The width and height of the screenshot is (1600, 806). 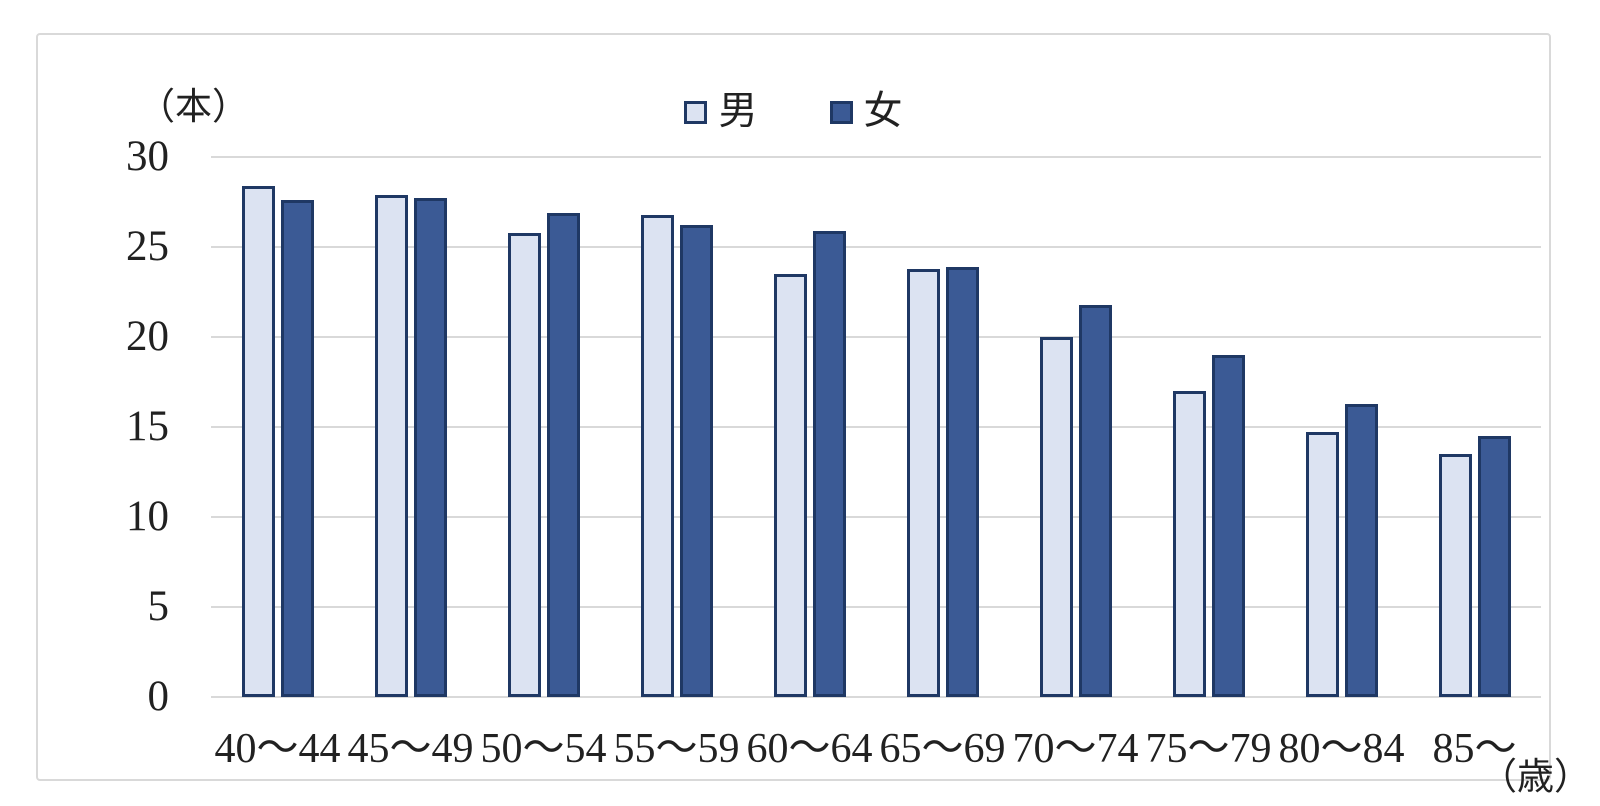 I want to click on x-tick-label-1: 45～49, so click(x=410, y=749).